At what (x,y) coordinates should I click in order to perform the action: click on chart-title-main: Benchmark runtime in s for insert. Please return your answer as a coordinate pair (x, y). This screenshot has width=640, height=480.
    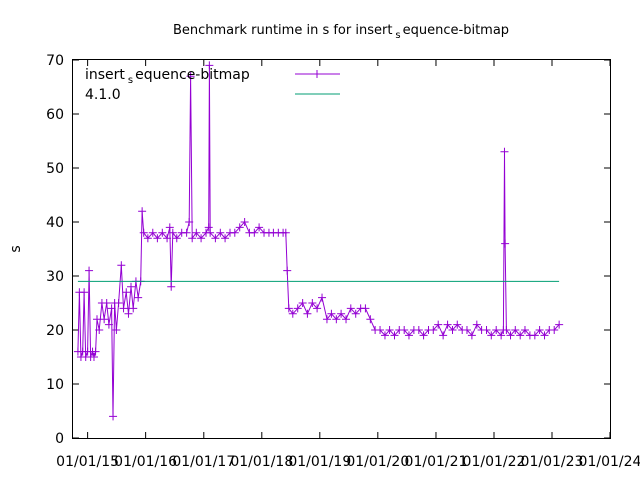
    Looking at the image, I should click on (282, 30).